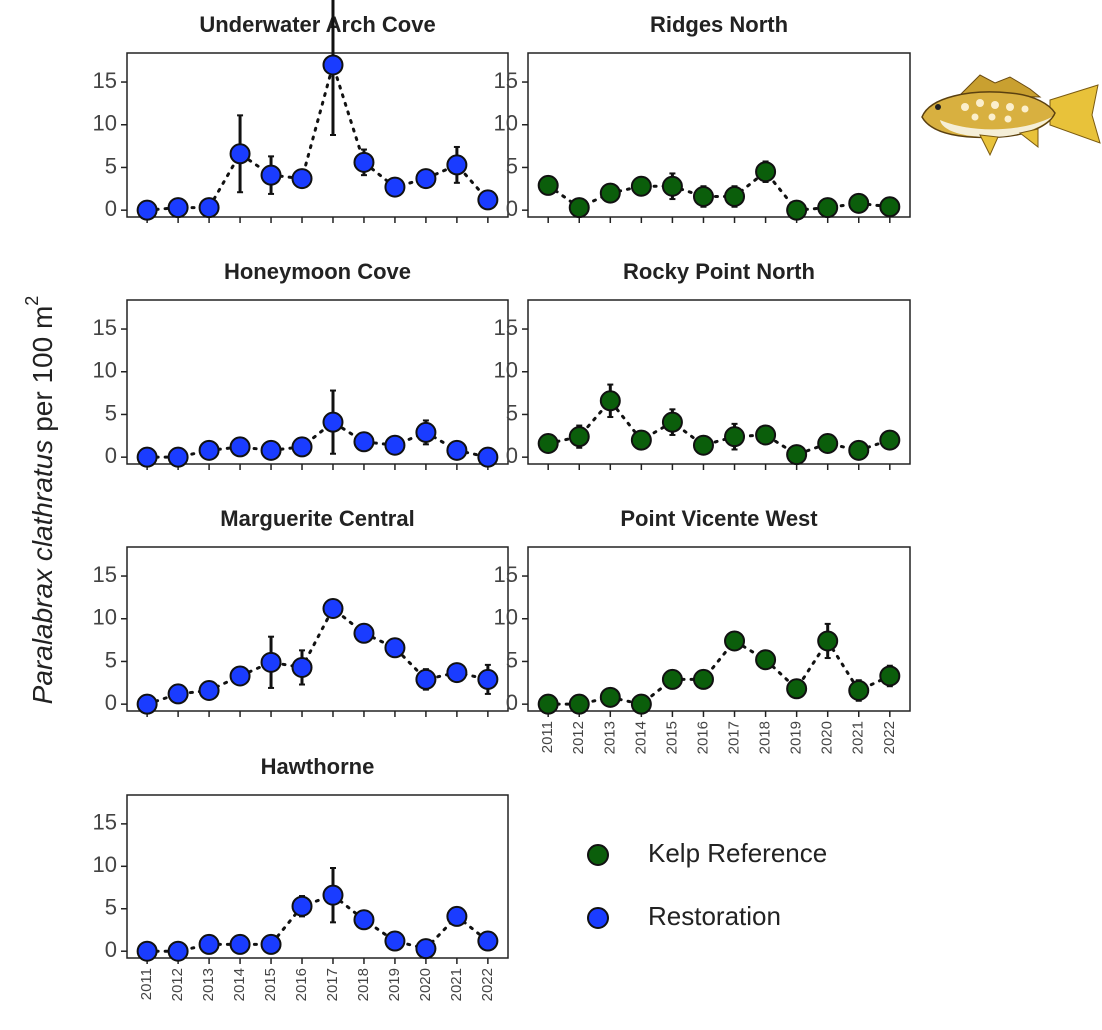 The height and width of the screenshot is (1030, 1102). I want to click on x-tick-label: 2013, so click(208, 984).